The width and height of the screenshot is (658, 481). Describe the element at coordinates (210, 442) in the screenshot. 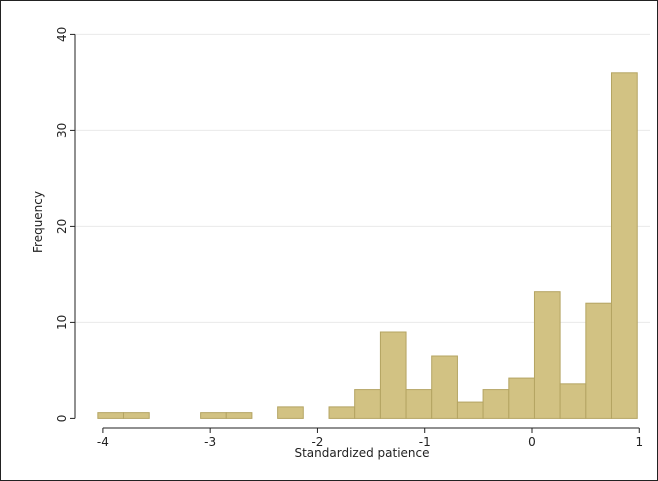

I see `x-tick-label: -3` at that location.